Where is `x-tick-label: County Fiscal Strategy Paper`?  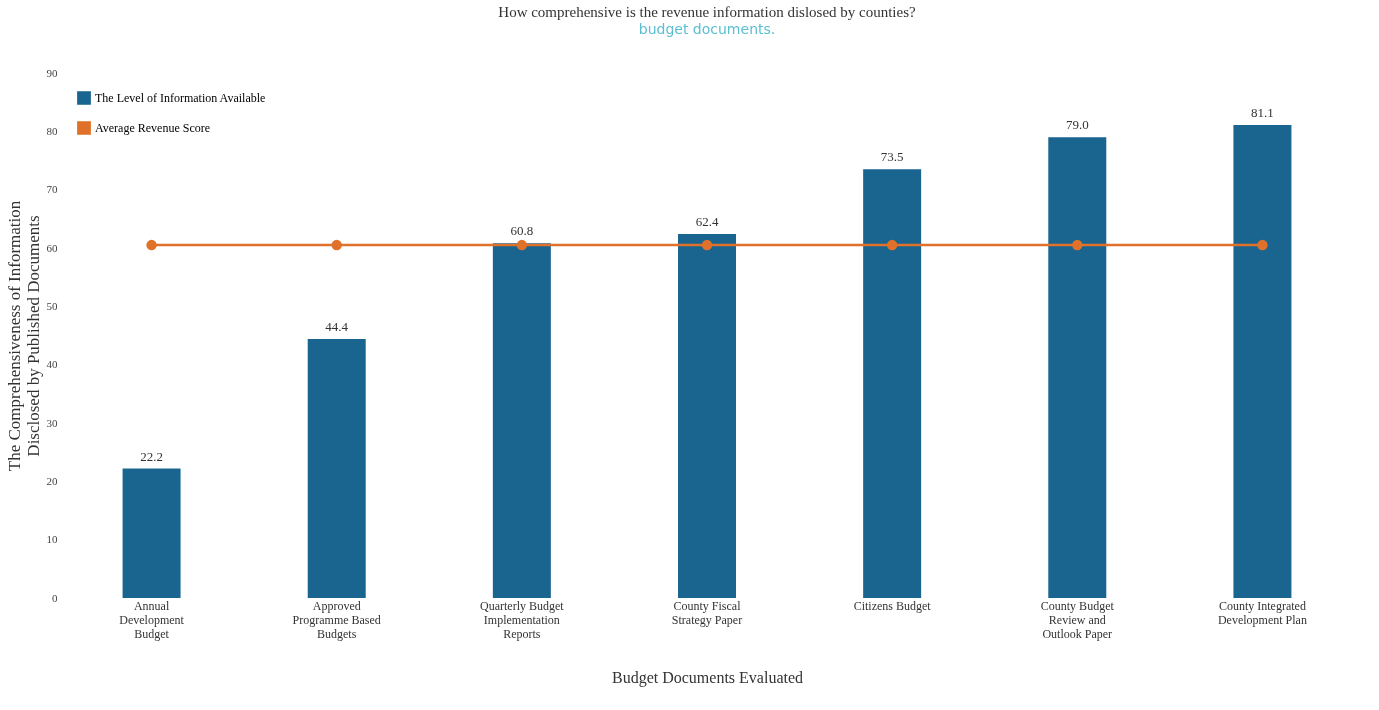
x-tick-label: County Fiscal Strategy Paper is located at coordinates (707, 612).